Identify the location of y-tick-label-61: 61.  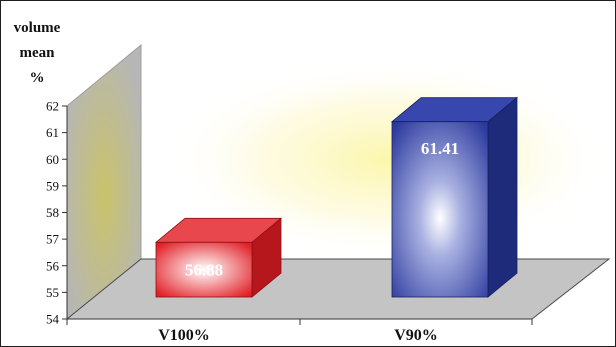
(52, 132).